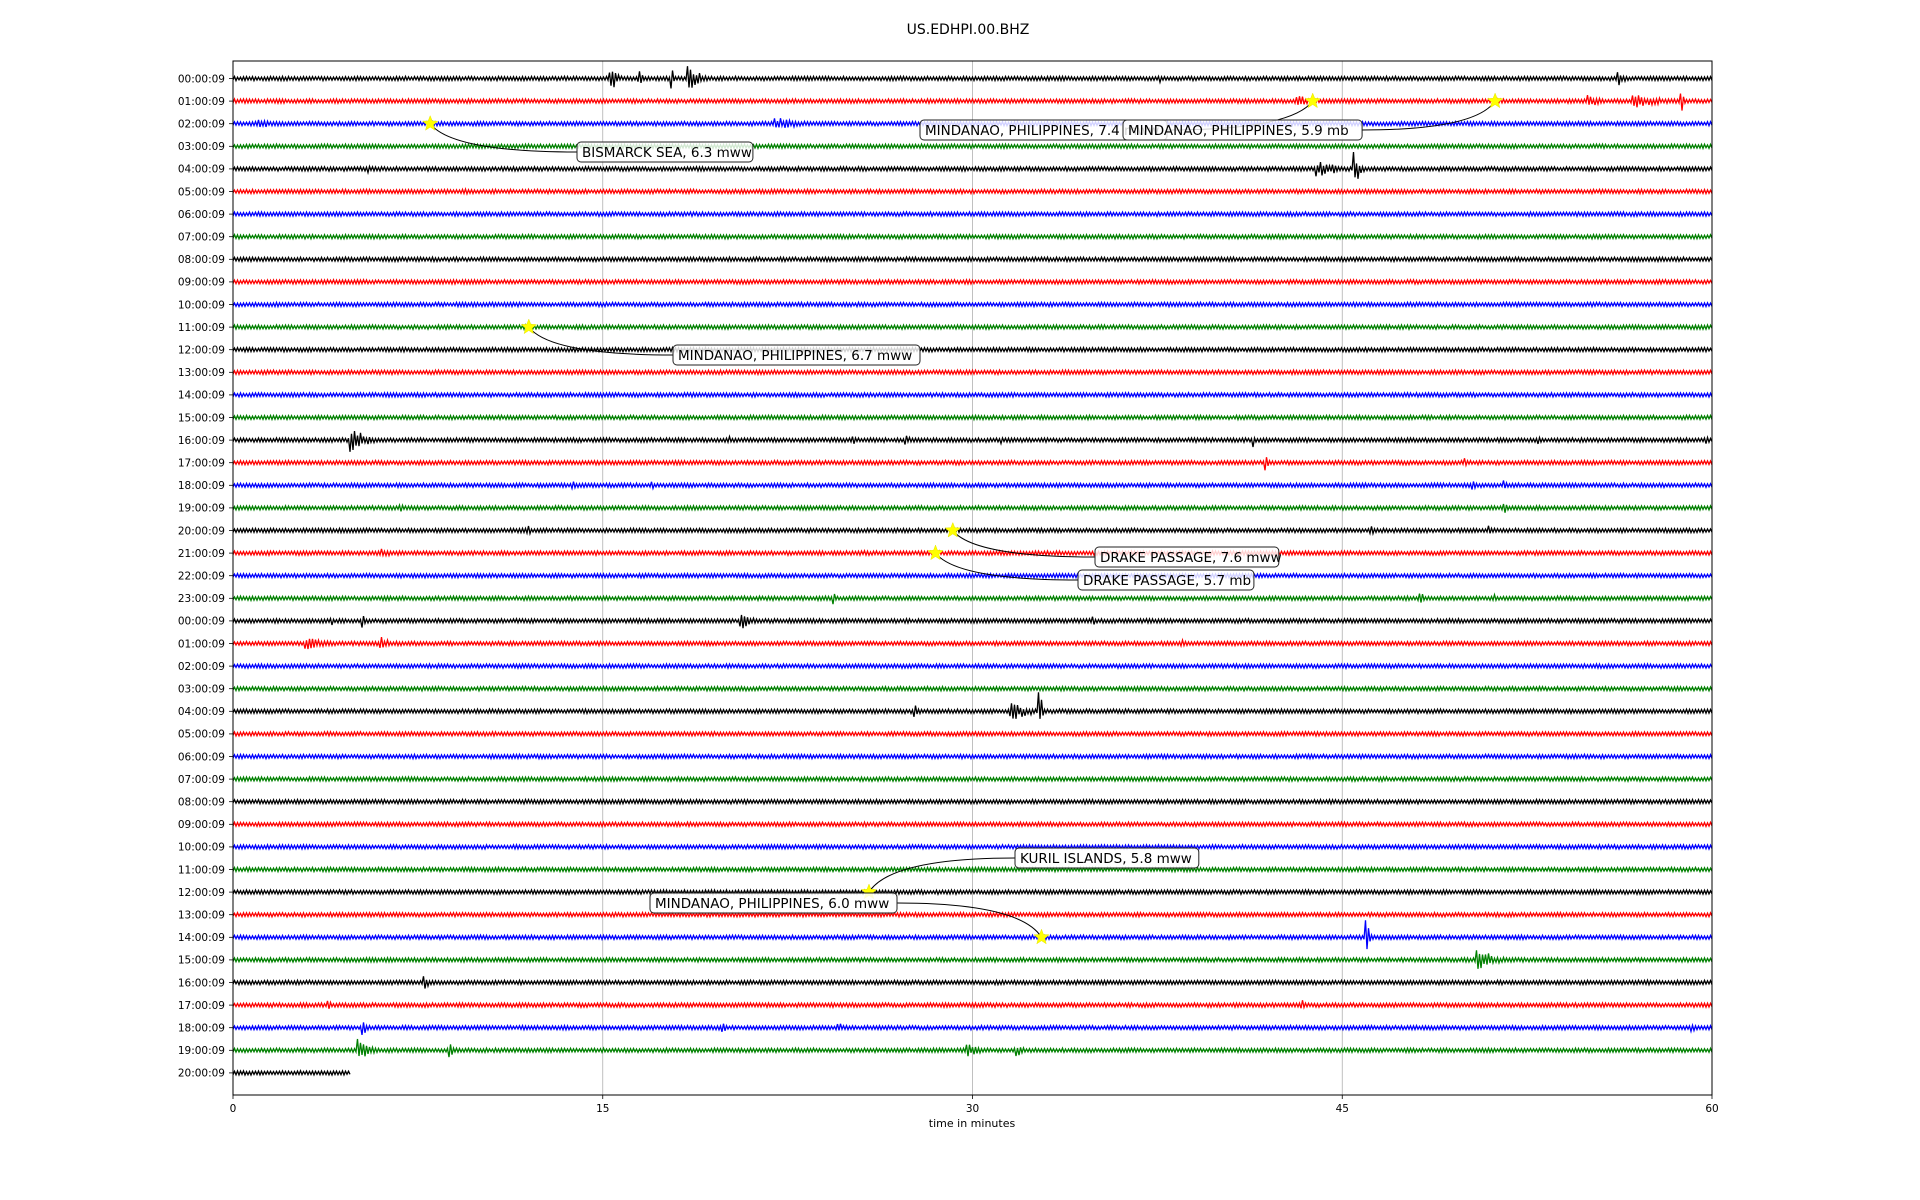  I want to click on x-axis-label: time in minutes, so click(972, 1123).